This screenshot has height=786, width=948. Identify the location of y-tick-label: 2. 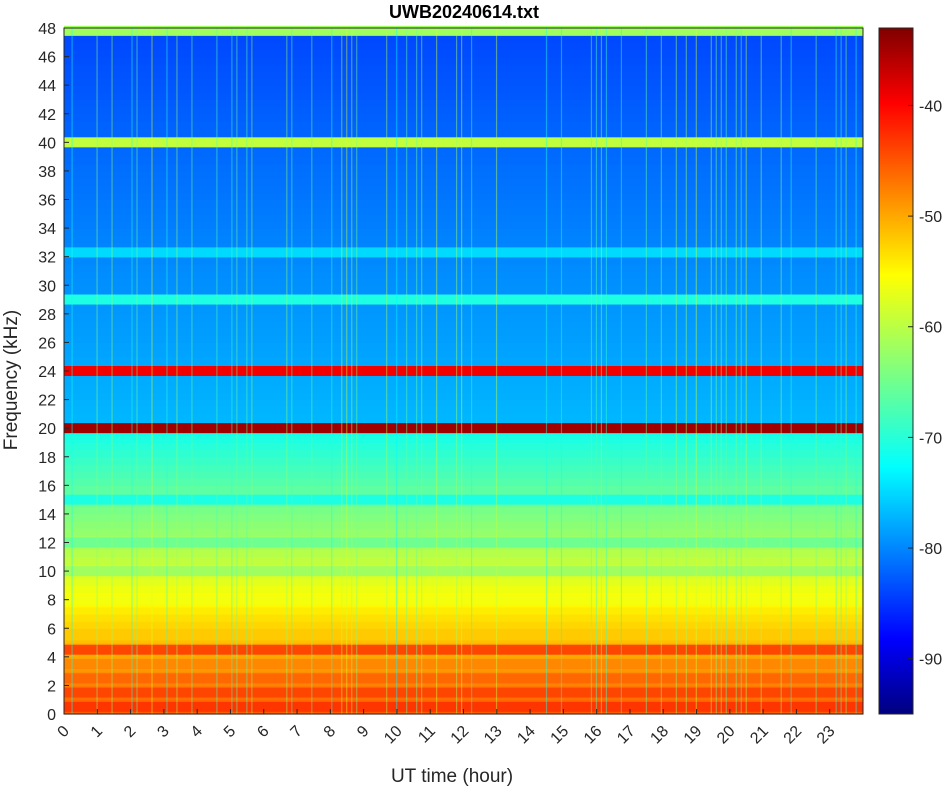
(51, 686).